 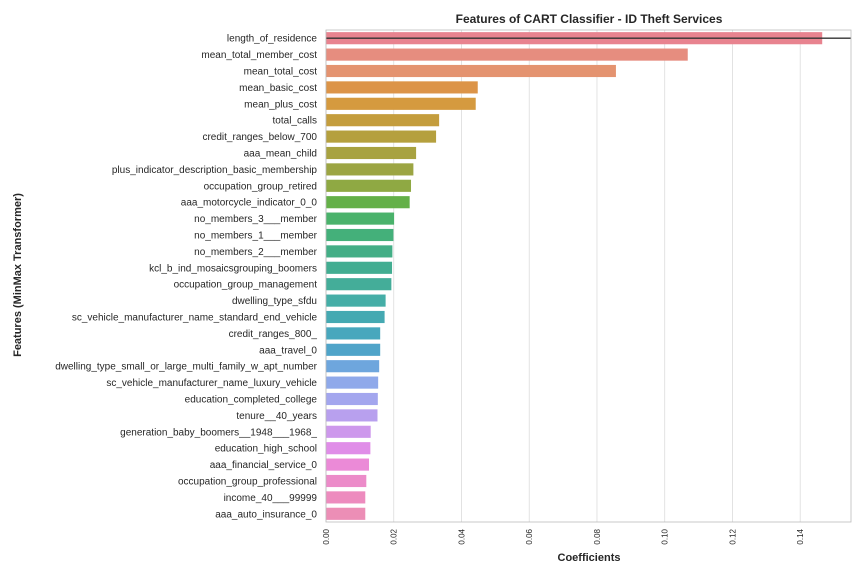 What do you see at coordinates (256, 236) in the screenshot?
I see `category-label: no_members_1___member` at bounding box center [256, 236].